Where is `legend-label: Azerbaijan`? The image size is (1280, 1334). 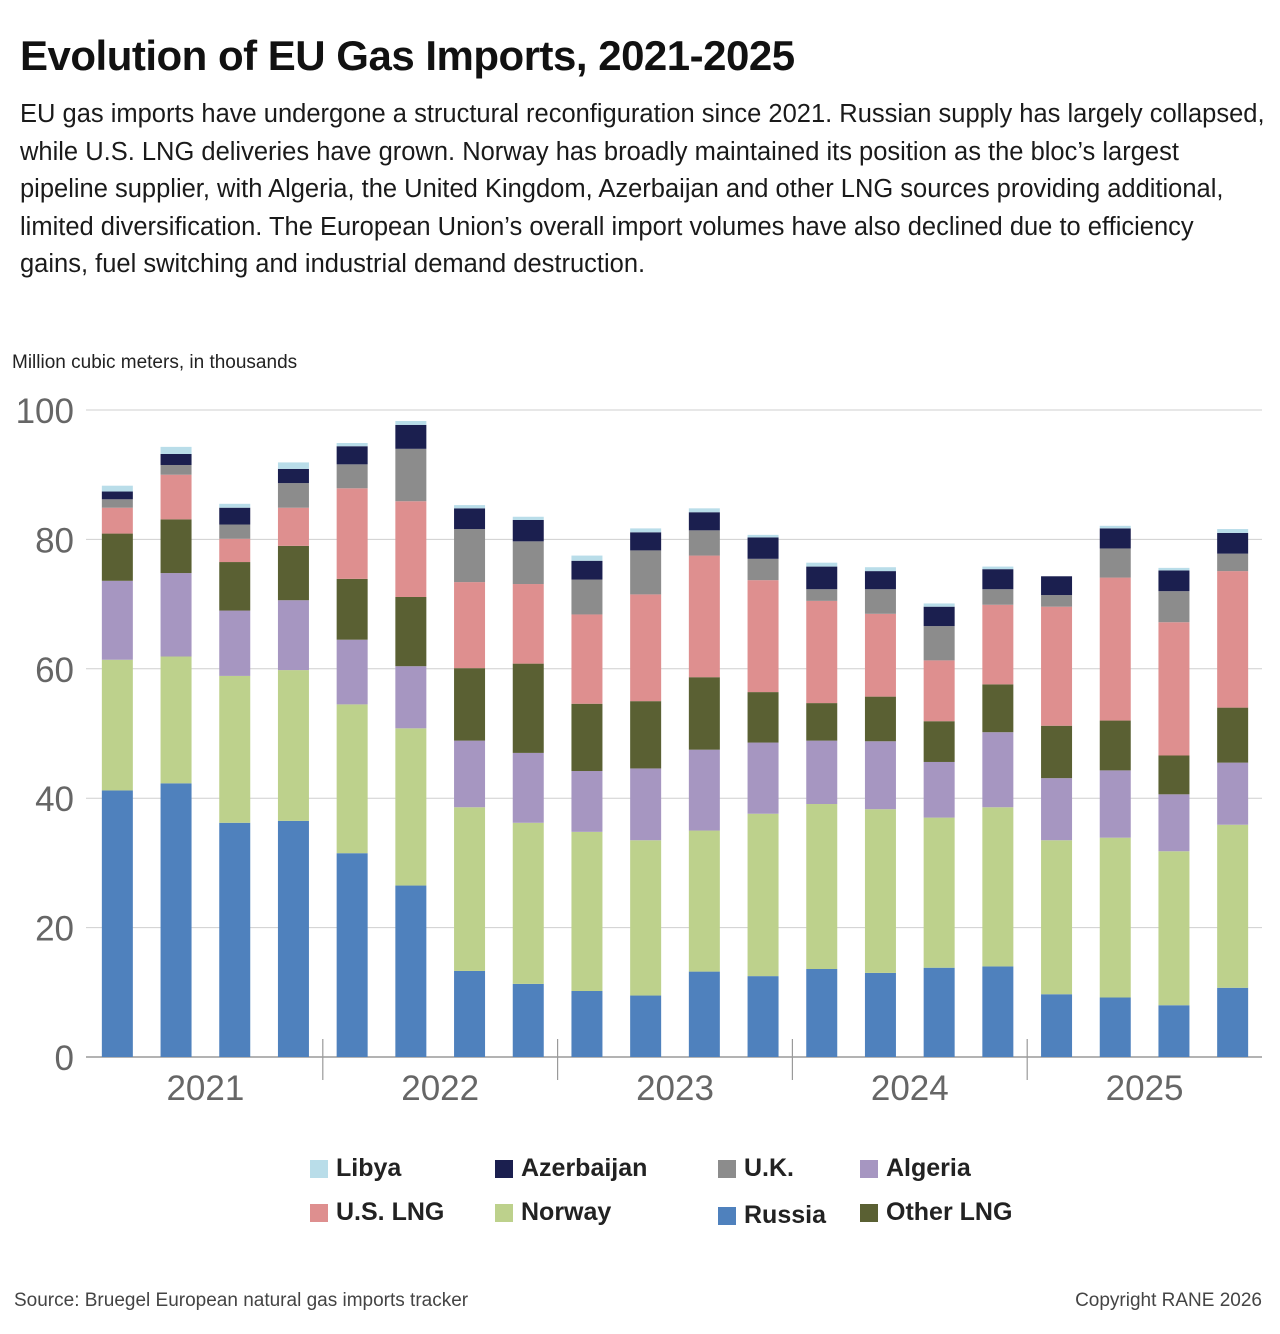 legend-label: Azerbaijan is located at coordinates (584, 1168).